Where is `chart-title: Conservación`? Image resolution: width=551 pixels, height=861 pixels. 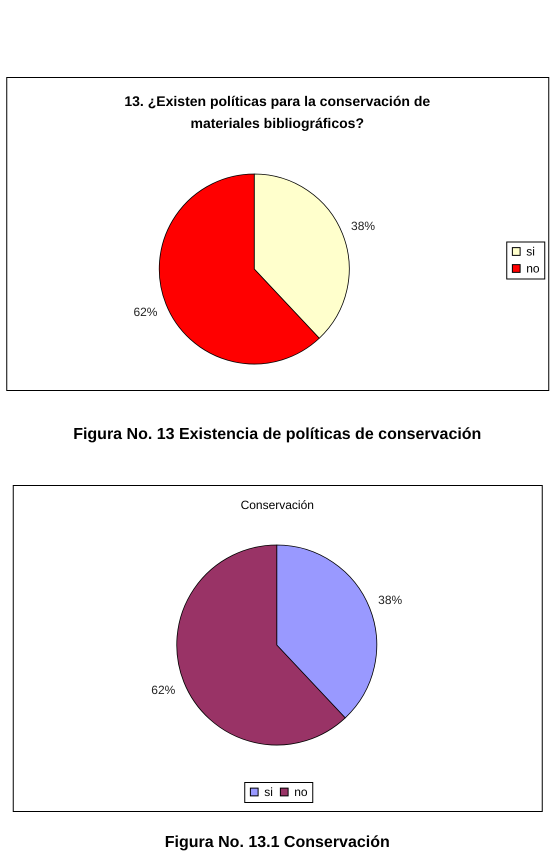 chart-title: Conservación is located at coordinates (277, 505).